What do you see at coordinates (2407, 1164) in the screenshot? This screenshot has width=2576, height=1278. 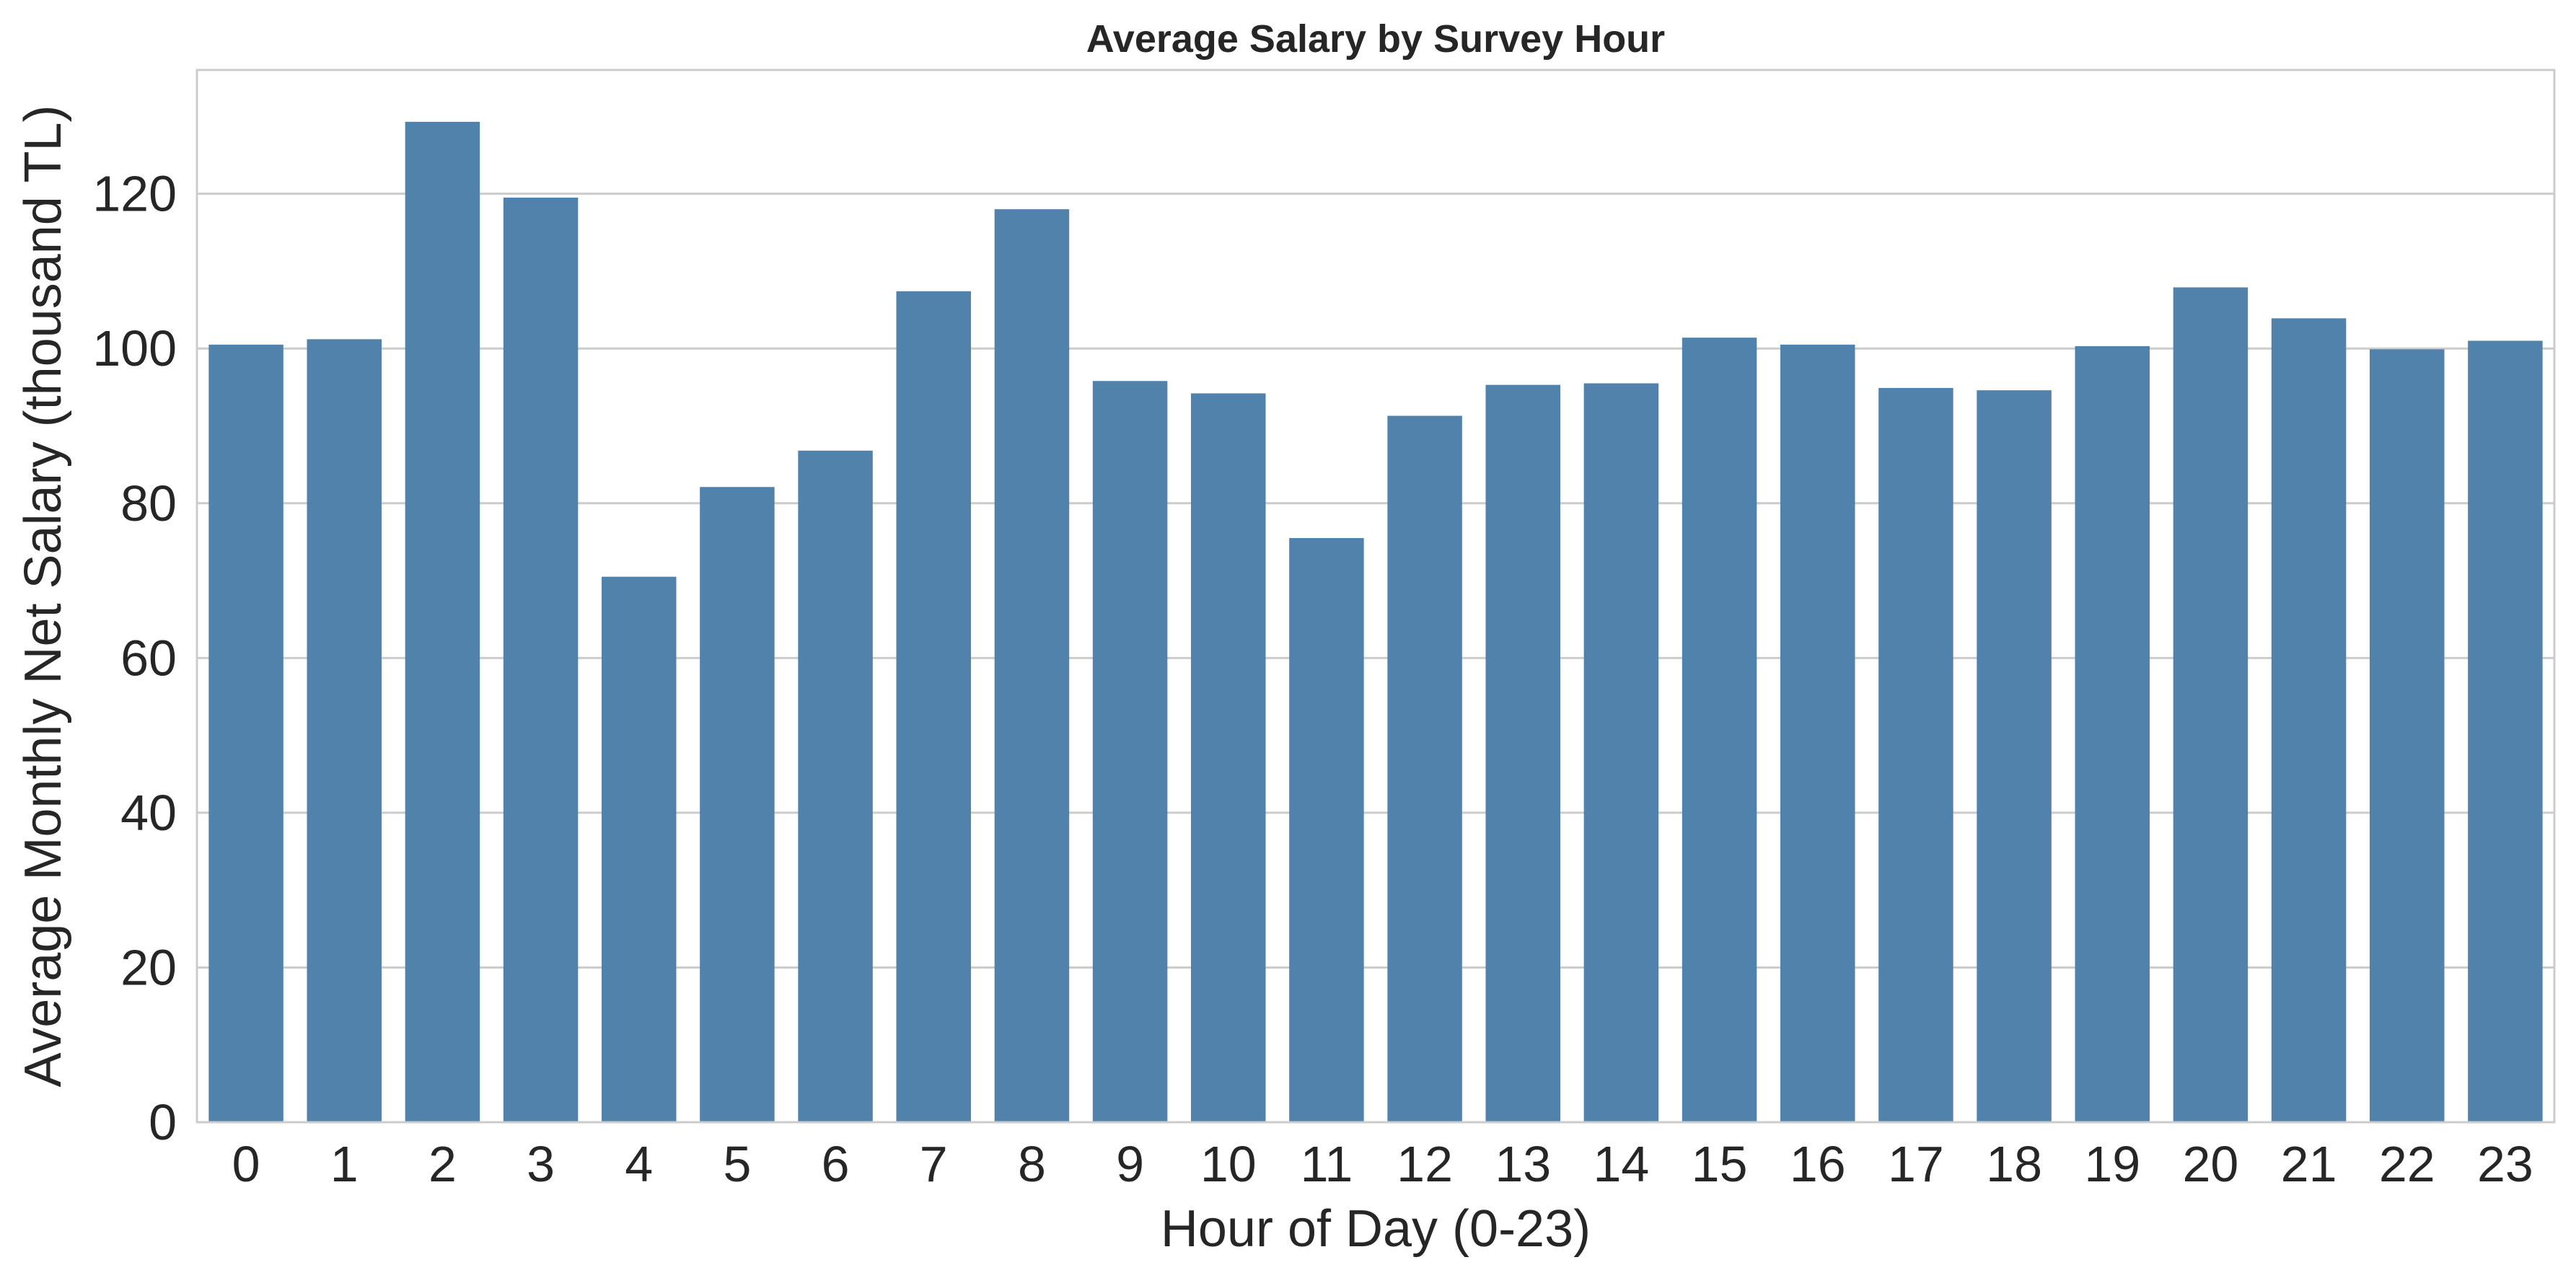 I see `x-tick-label: 22` at bounding box center [2407, 1164].